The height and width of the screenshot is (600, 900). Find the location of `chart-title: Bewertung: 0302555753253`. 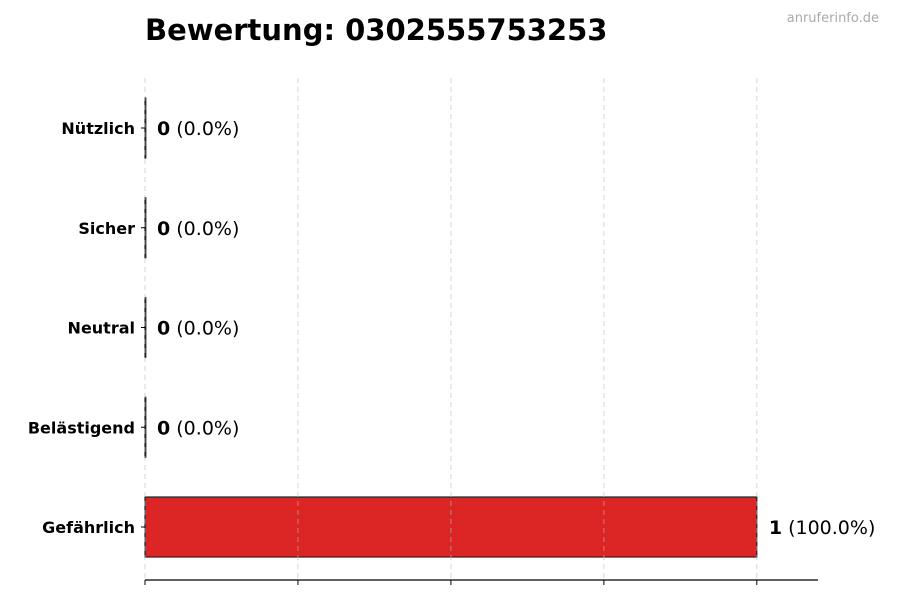

chart-title: Bewertung: 0302555753253 is located at coordinates (376, 30).